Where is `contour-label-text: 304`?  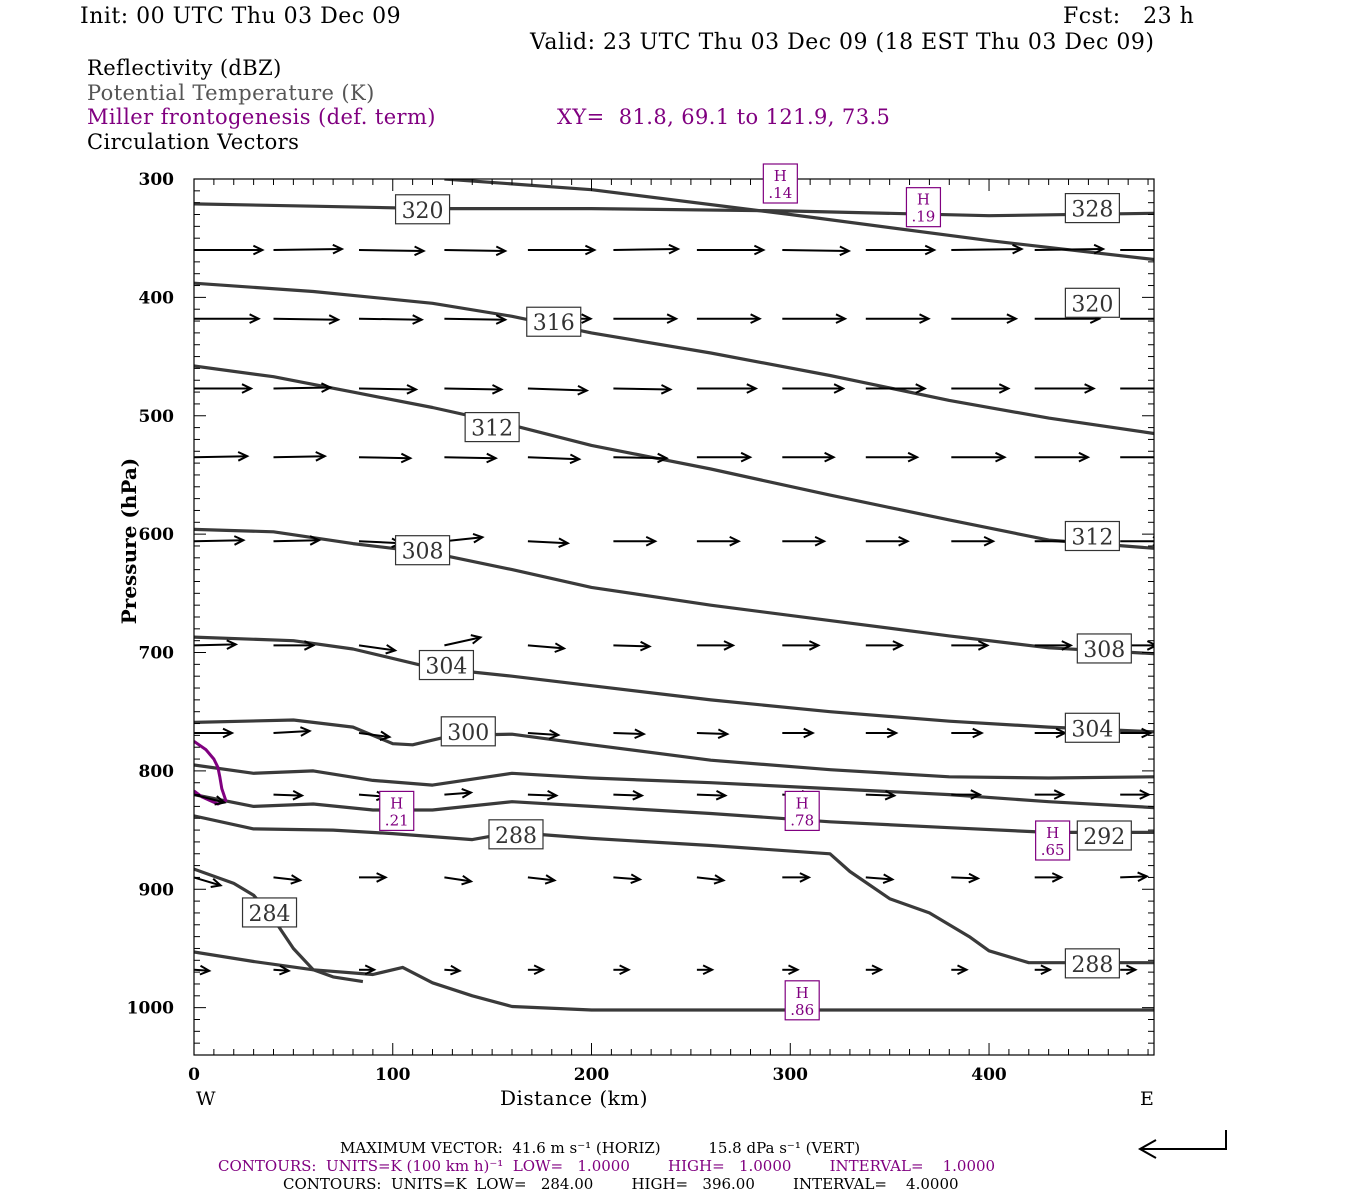
contour-label-text: 304 is located at coordinates (446, 667).